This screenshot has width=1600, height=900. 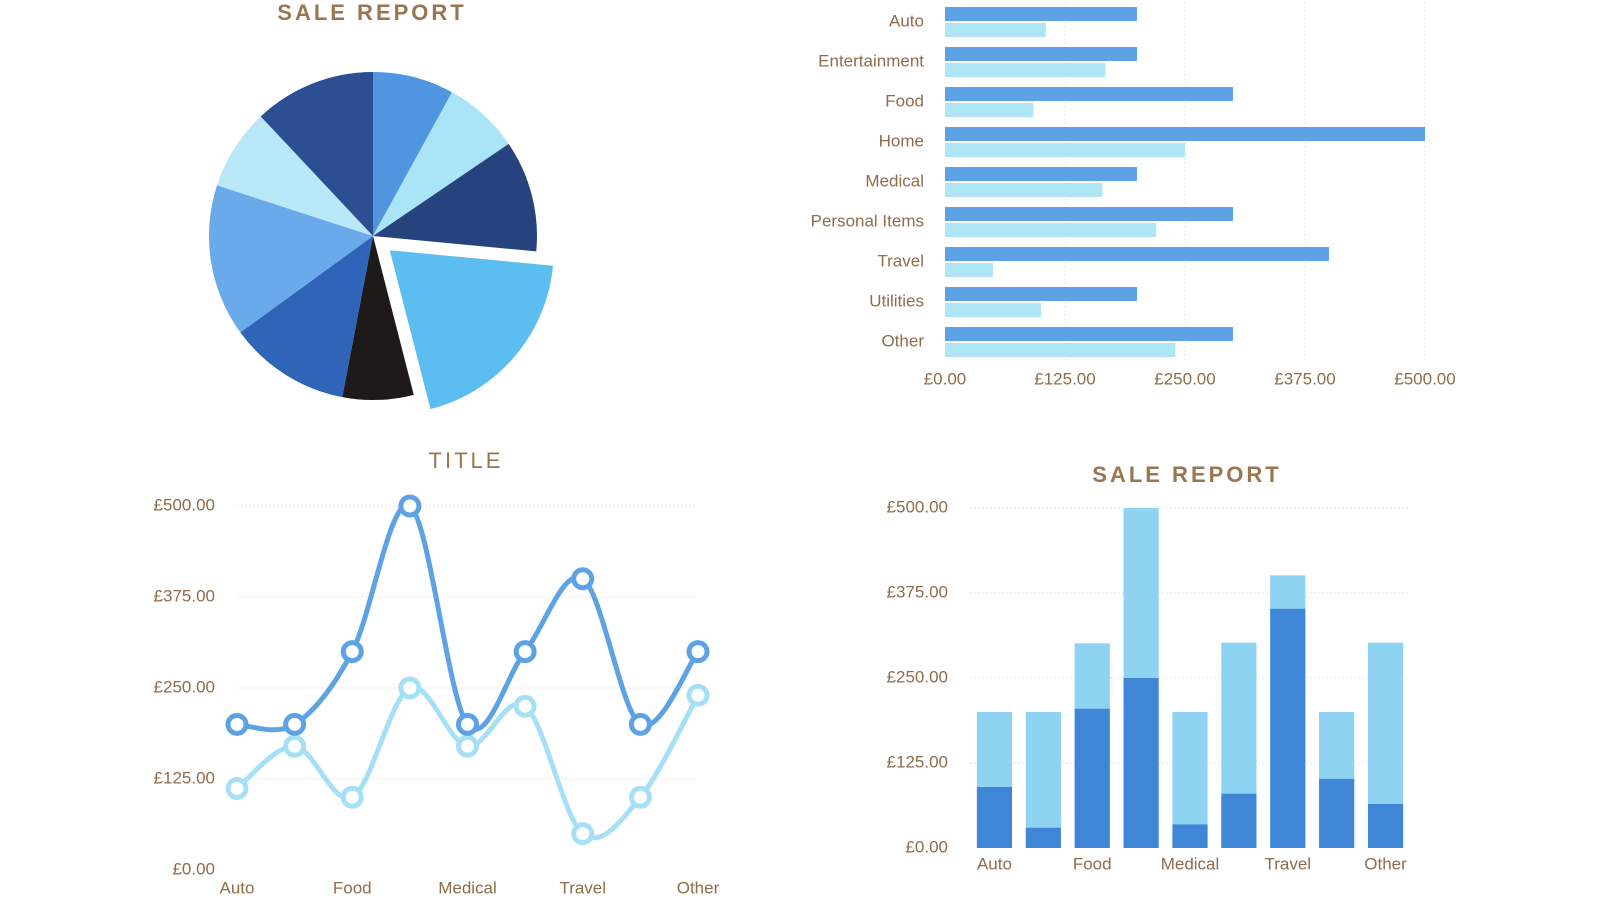 I want to click on y-tick-label: Food, so click(x=904, y=100).